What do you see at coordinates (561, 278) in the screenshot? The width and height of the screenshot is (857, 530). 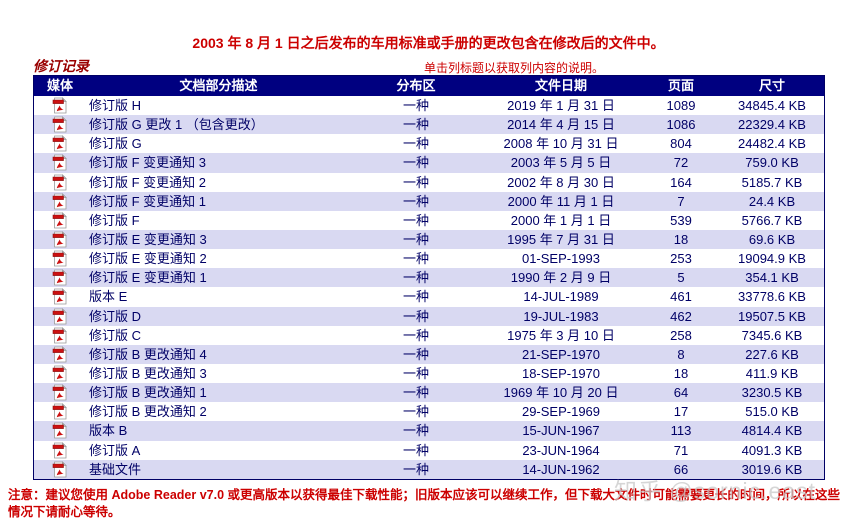 I see `file-date-value: 1990 年 2 月 9 日` at bounding box center [561, 278].